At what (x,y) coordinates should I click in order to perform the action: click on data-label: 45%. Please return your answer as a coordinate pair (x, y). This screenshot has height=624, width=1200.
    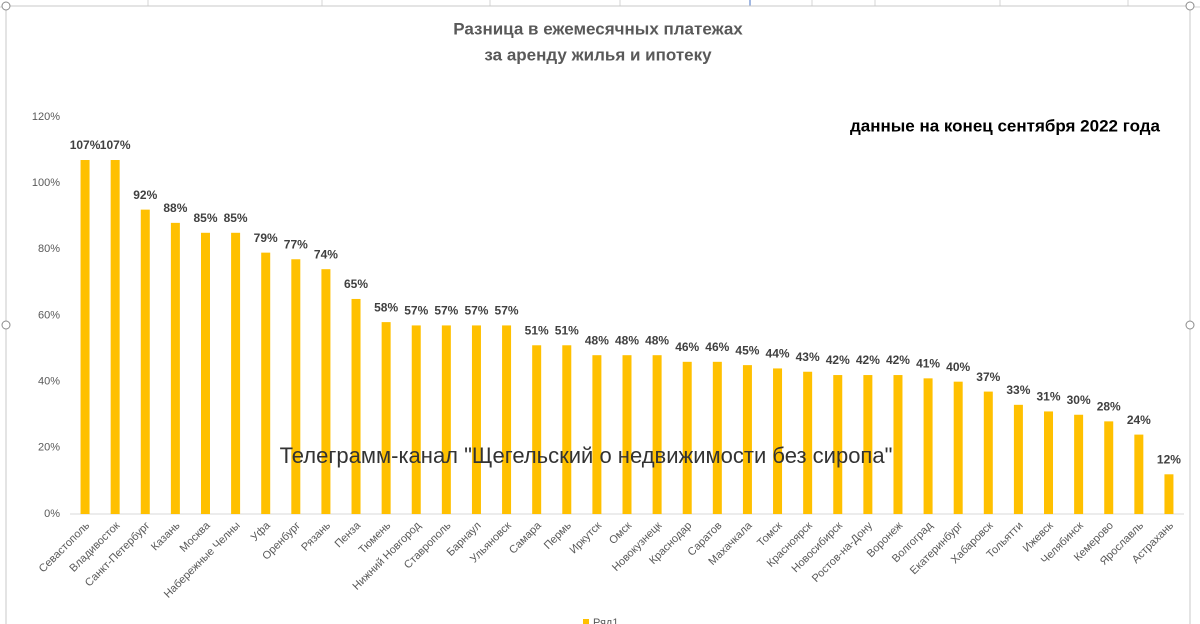
    Looking at the image, I should click on (747, 350).